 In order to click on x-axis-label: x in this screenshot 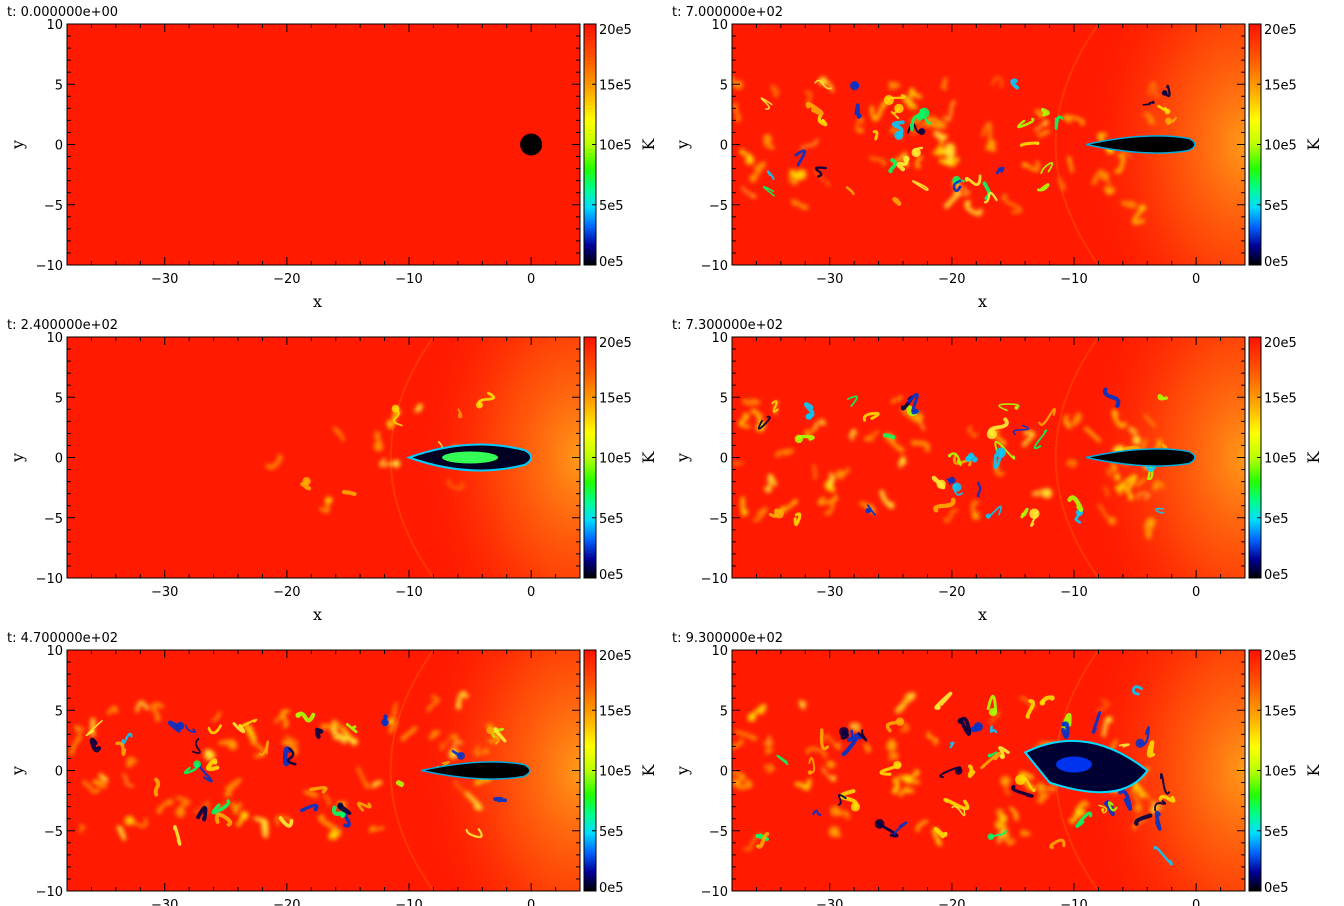, I will do `click(982, 614)`.